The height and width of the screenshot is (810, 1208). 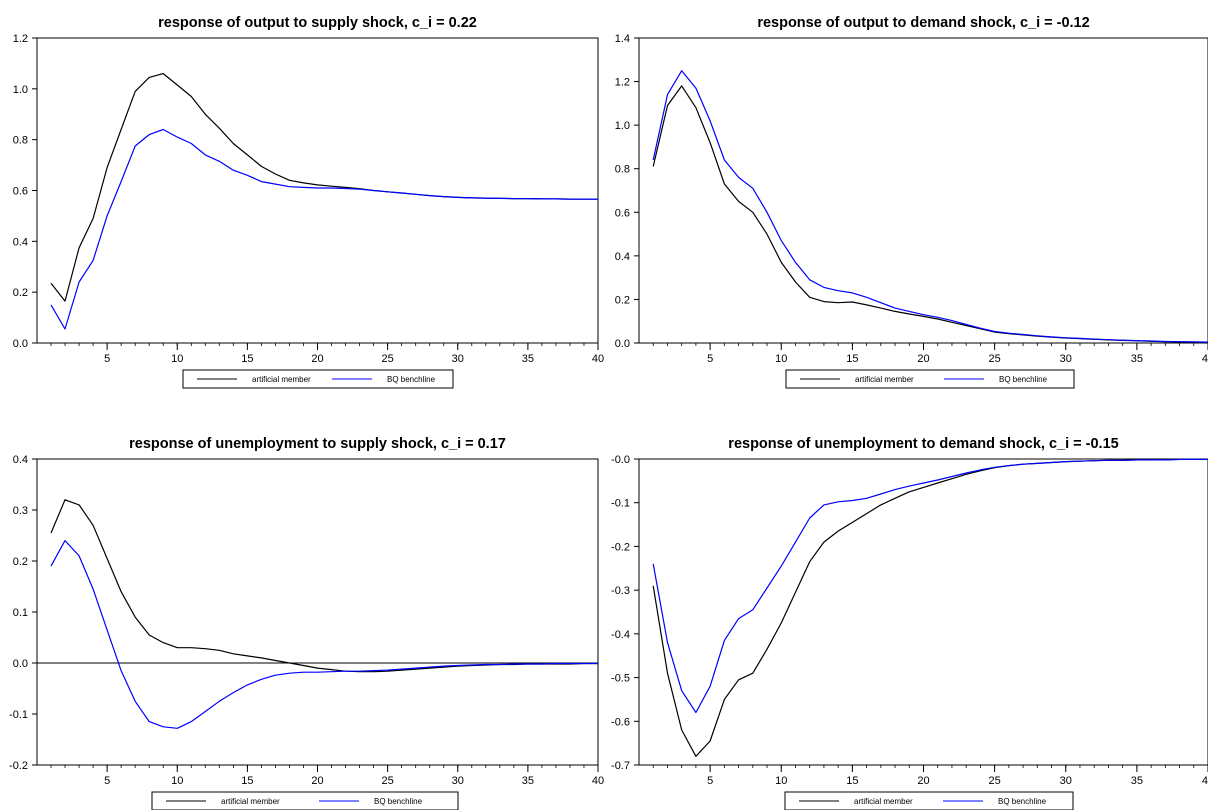 What do you see at coordinates (620, 635) in the screenshot?
I see `y-tick-label: -0.4` at bounding box center [620, 635].